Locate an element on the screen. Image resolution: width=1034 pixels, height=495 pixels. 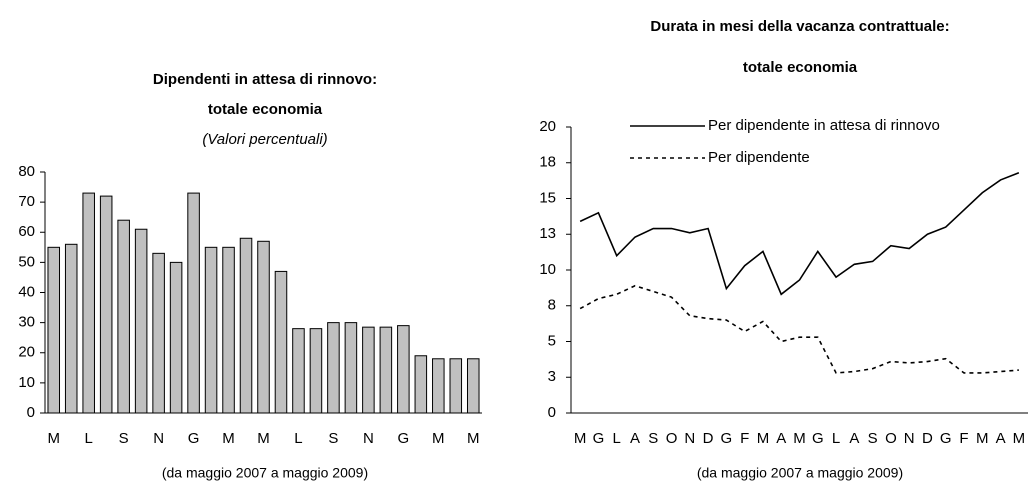
chart-title: Dipendenti in attesa di rinnovo: is located at coordinates (265, 79).